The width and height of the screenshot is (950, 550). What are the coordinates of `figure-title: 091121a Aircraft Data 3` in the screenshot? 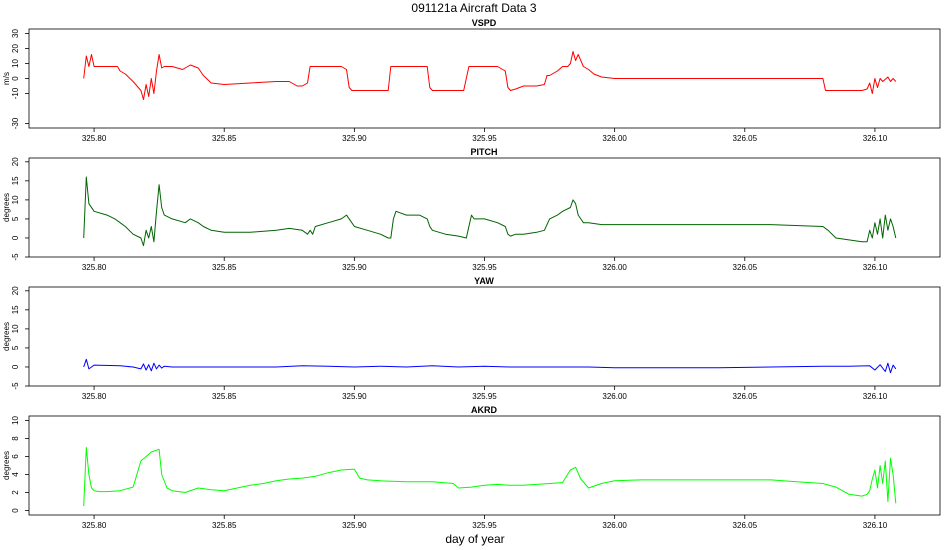 It's located at (474, 8).